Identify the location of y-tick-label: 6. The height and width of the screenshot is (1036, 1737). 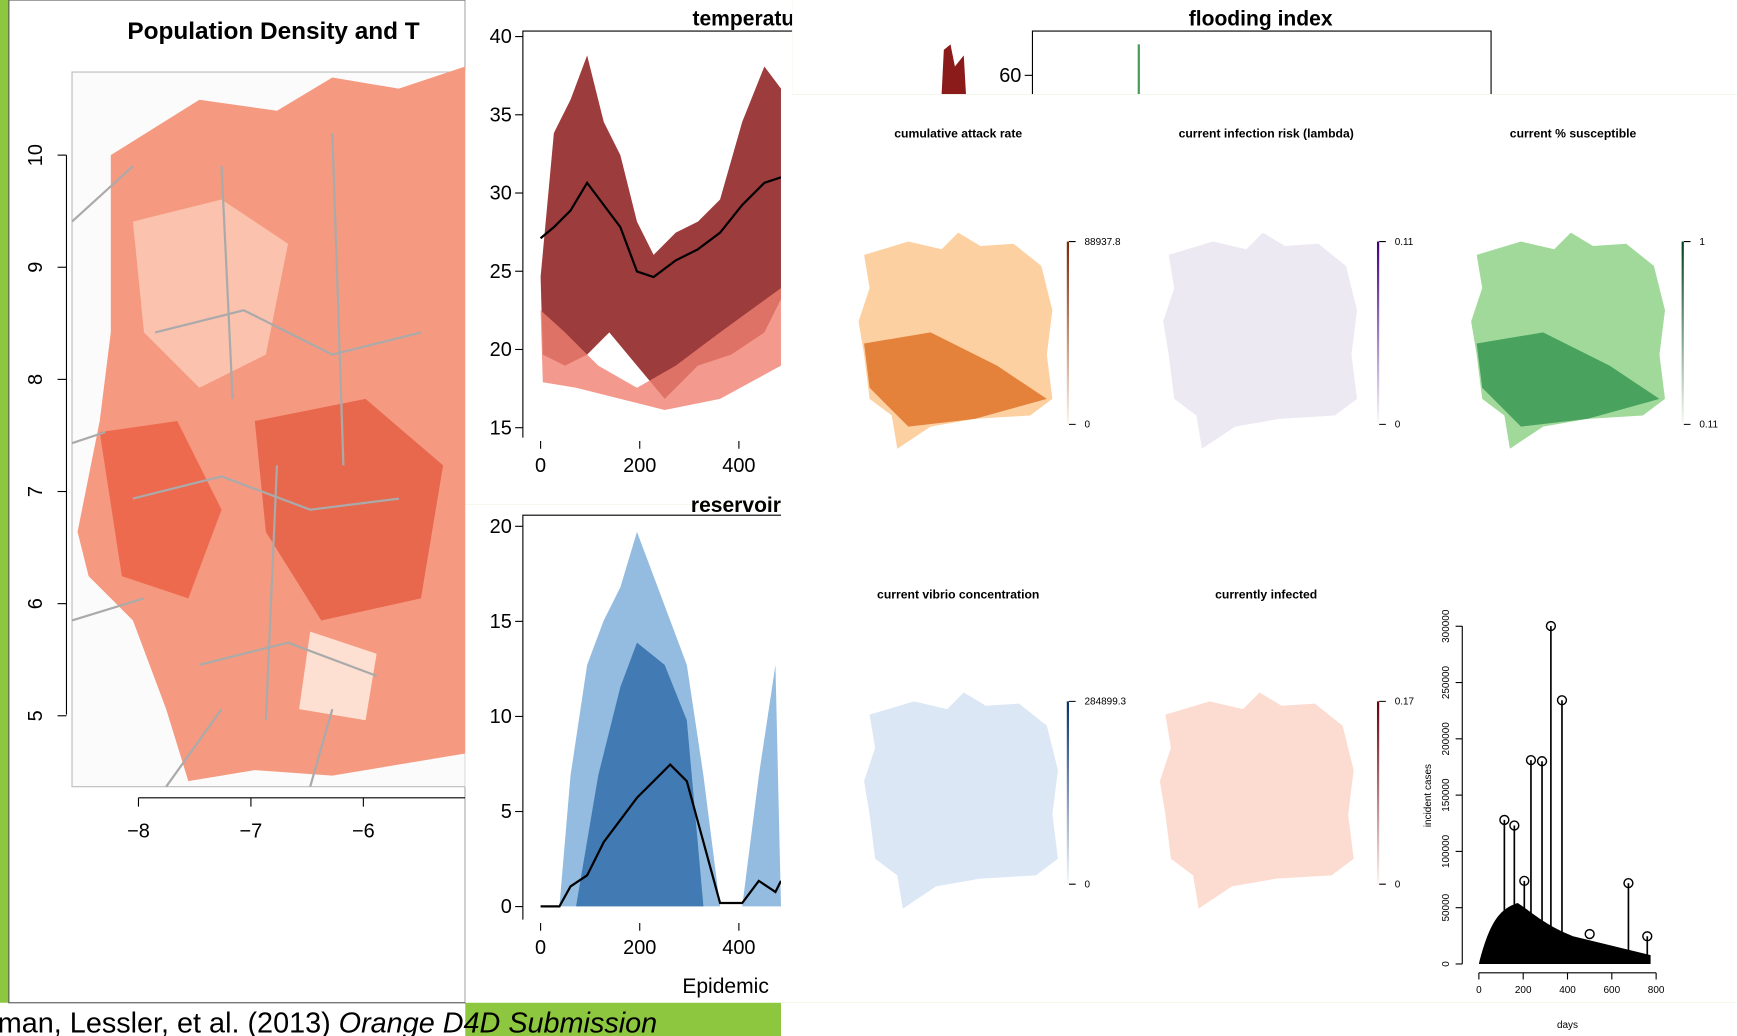
(36, 603).